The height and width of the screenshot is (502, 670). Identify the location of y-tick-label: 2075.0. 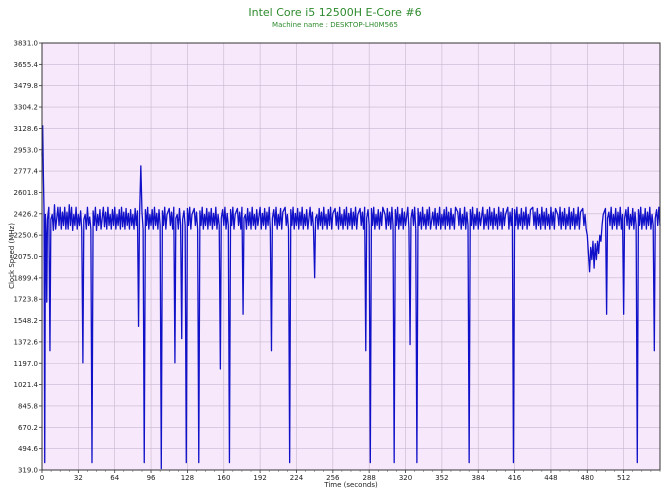
(26, 257).